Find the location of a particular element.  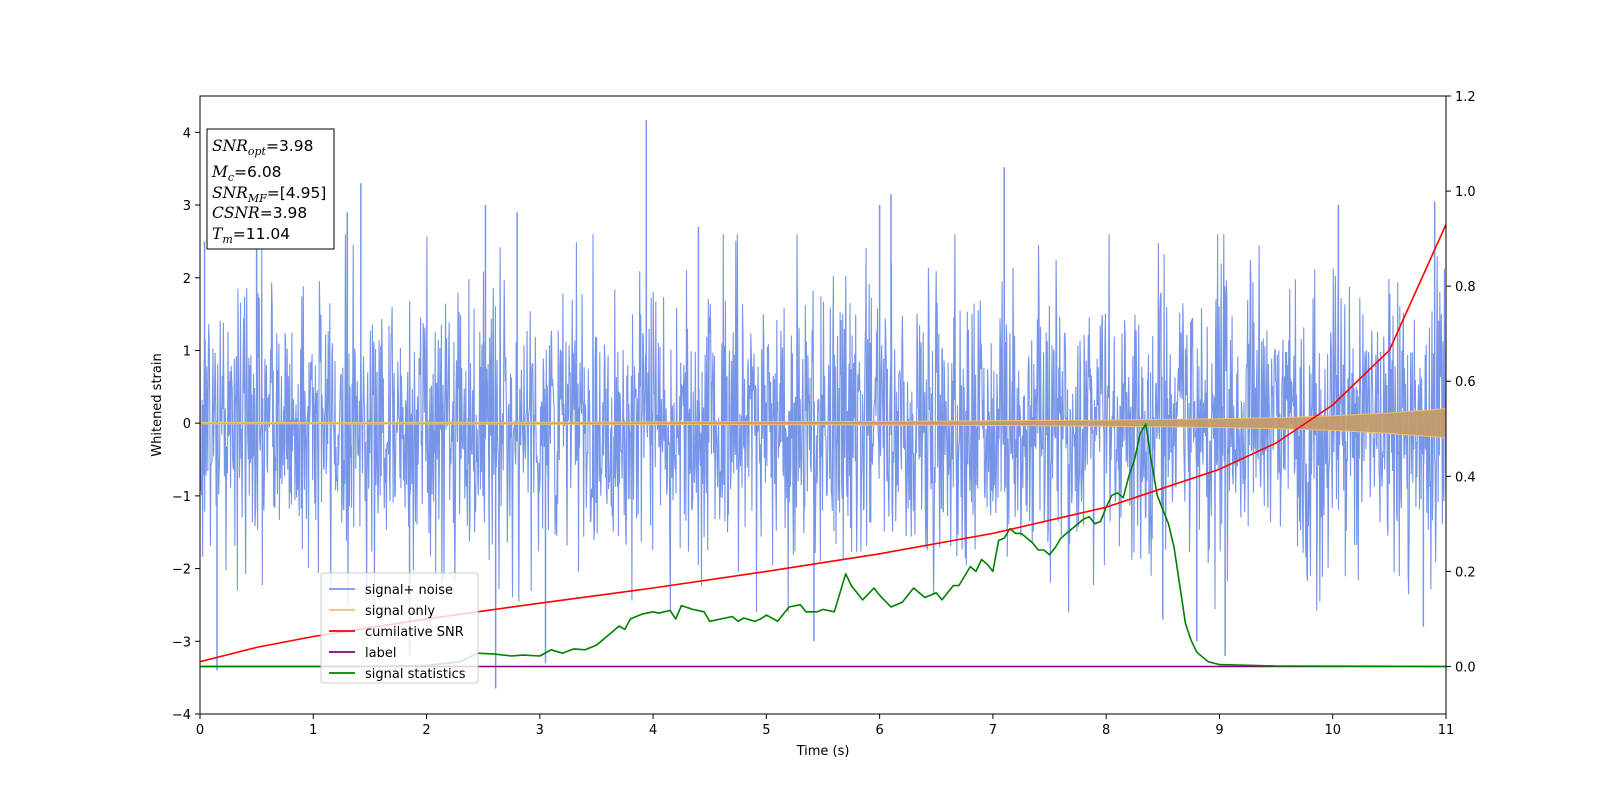

y-tick-label: −3 is located at coordinates (181, 642).